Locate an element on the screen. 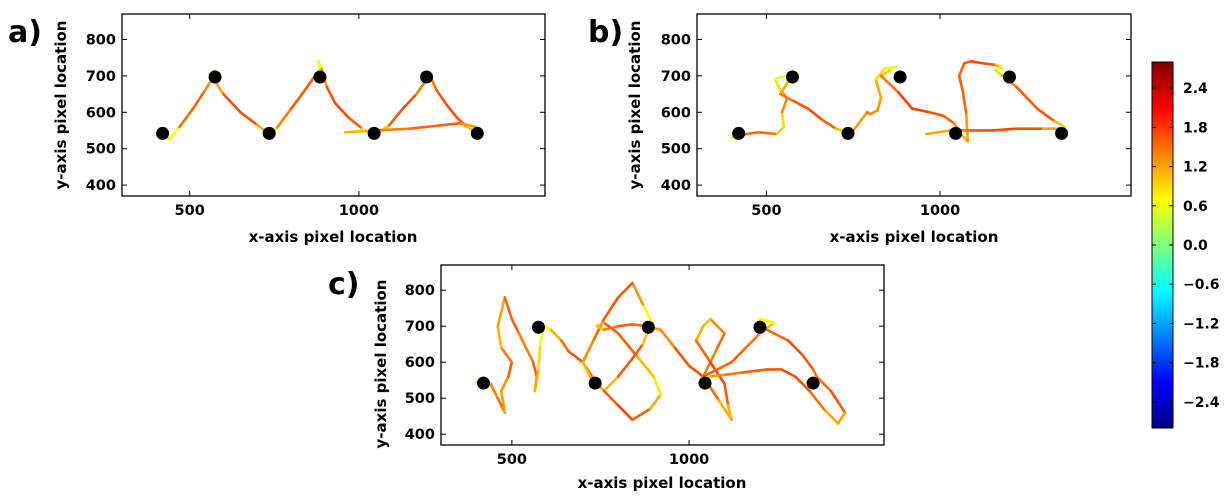  colorbar-tick-label: 1.2 is located at coordinates (1195, 168).